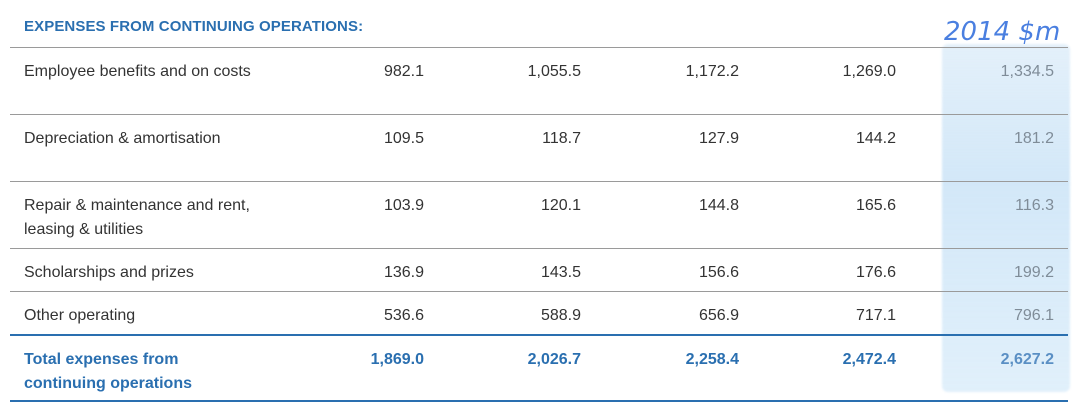 This screenshot has height=410, width=1080. Describe the element at coordinates (875, 138) in the screenshot. I see `cell-value: 144.2` at that location.